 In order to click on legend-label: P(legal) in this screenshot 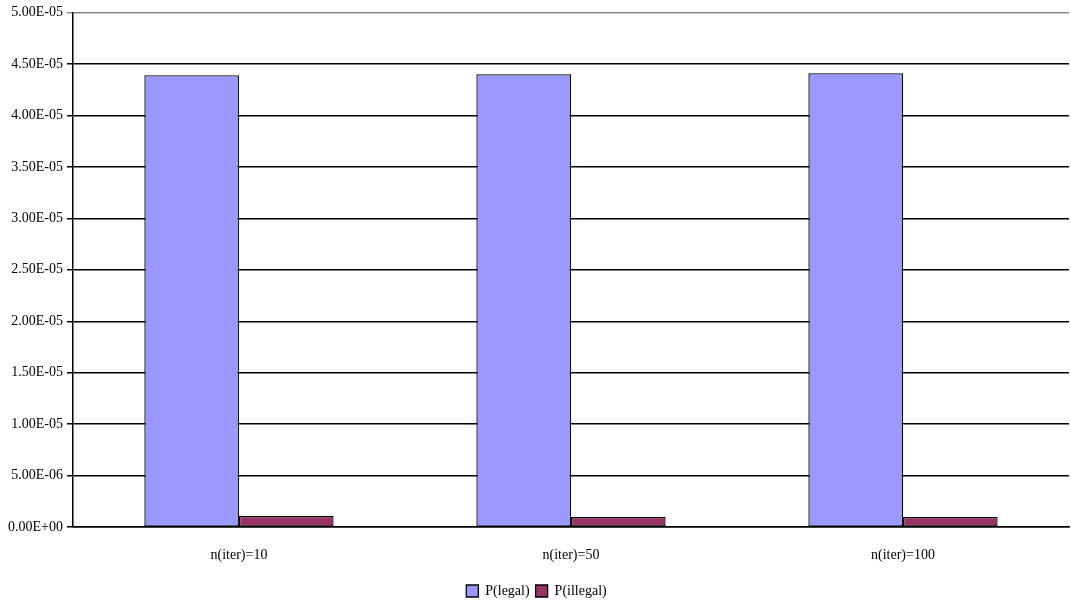, I will do `click(507, 590)`.